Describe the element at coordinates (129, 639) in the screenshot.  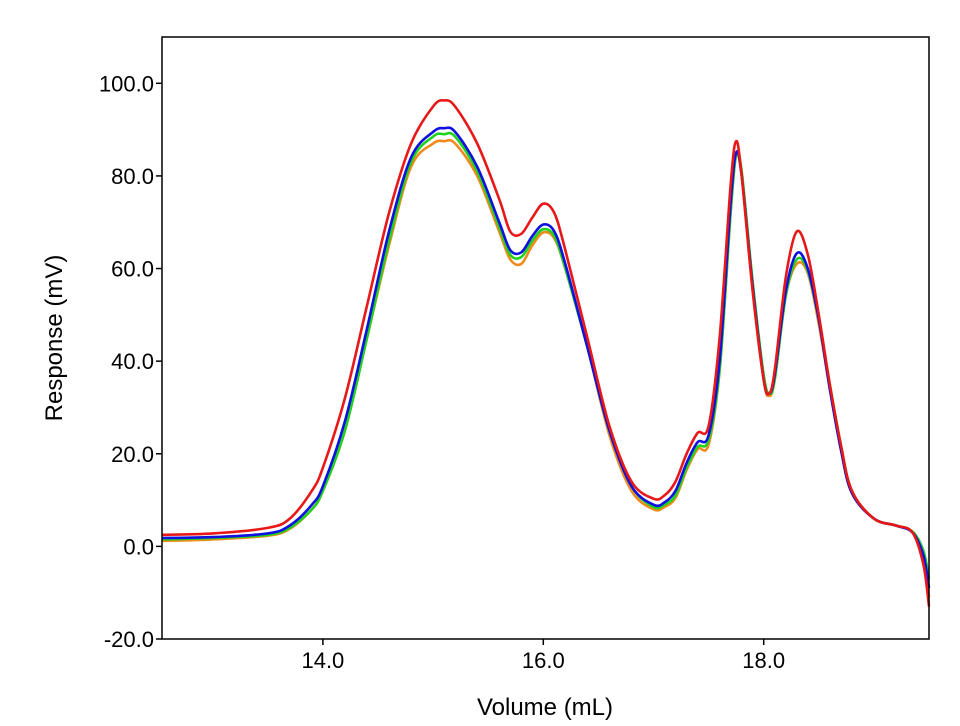
I see `y-tick-label: -20.0` at that location.